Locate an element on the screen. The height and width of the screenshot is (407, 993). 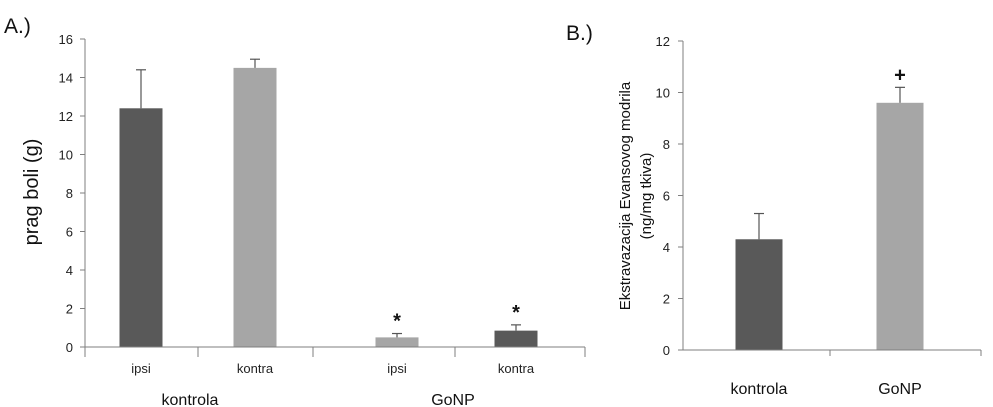
x-category-label: kontrola is located at coordinates (759, 389).